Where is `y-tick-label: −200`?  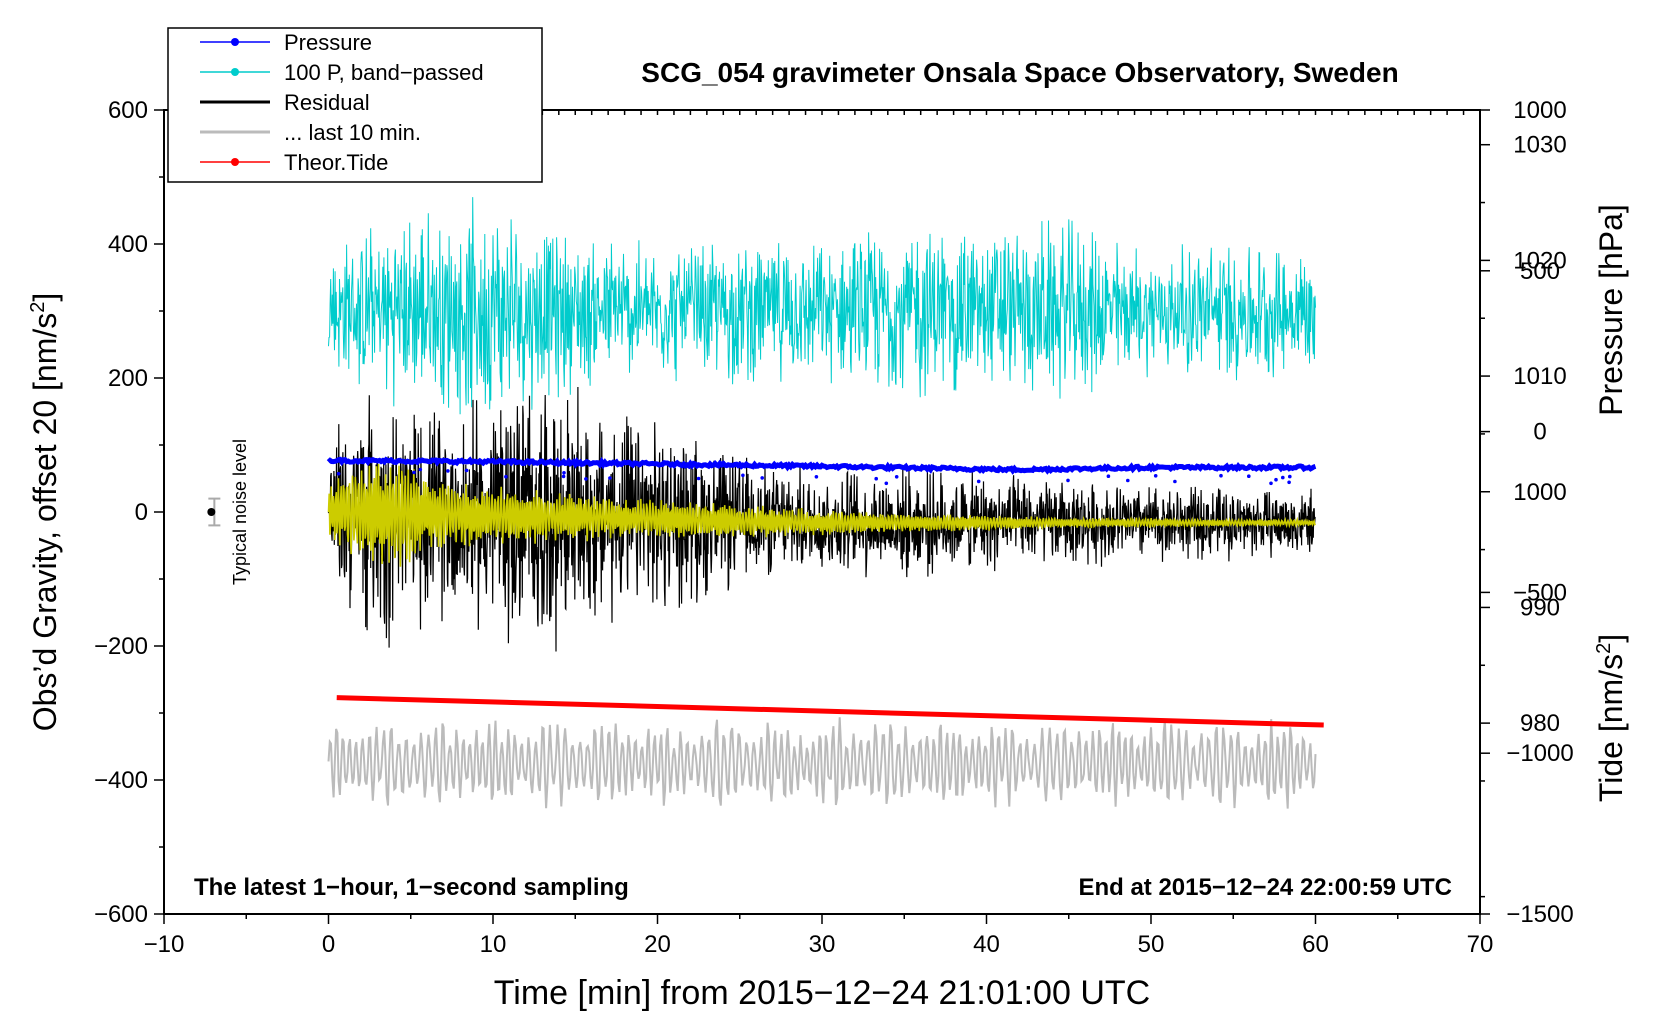 y-tick-label: −200 is located at coordinates (121, 646).